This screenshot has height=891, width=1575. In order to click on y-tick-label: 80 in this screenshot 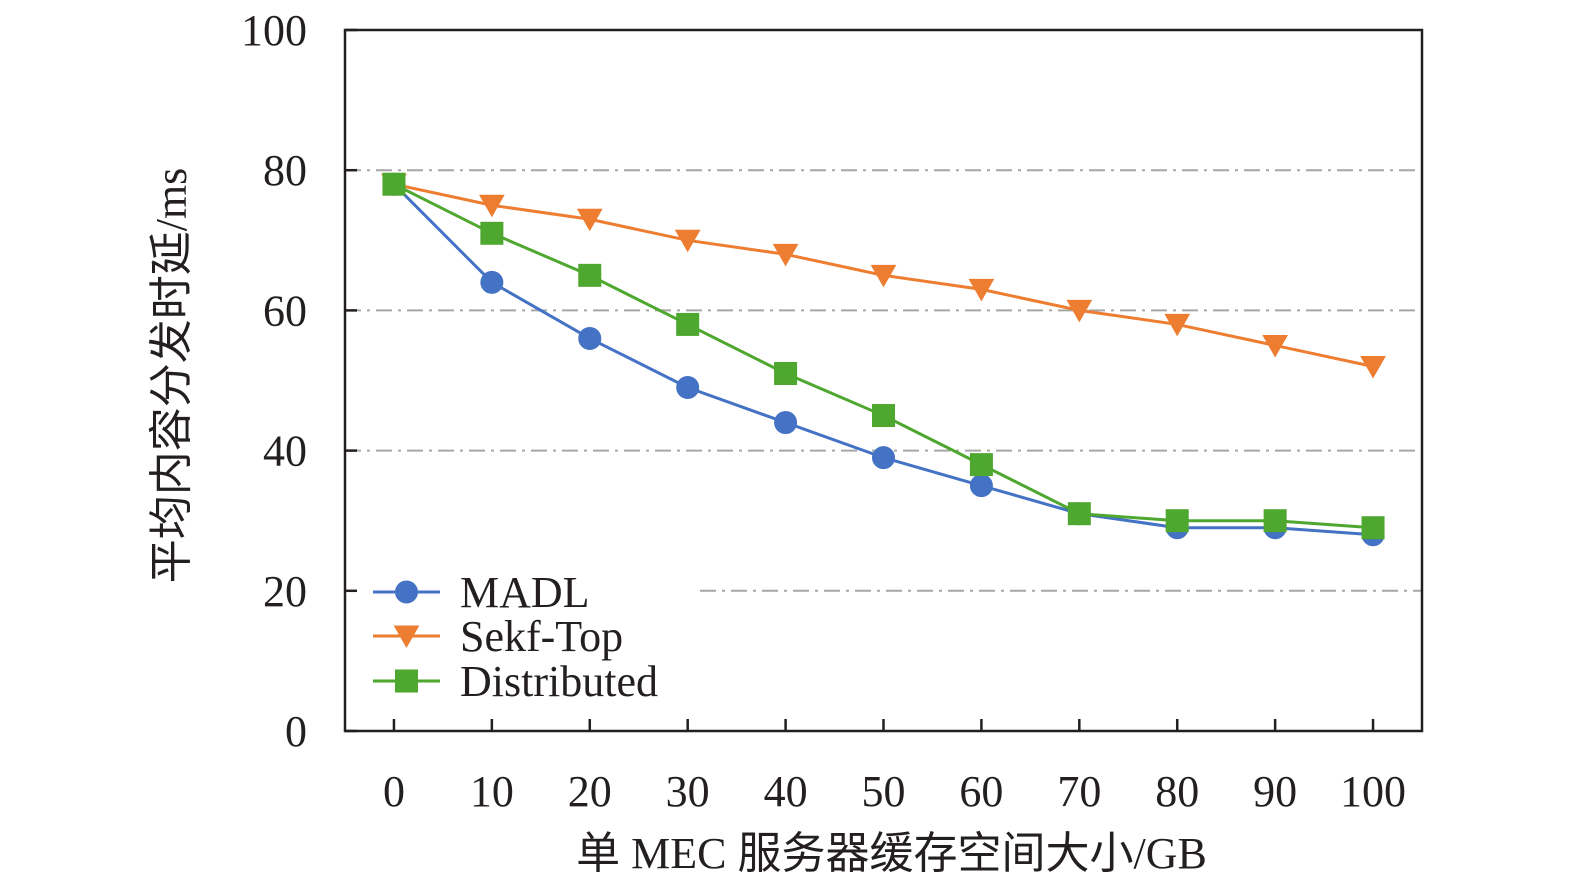, I will do `click(285, 170)`.